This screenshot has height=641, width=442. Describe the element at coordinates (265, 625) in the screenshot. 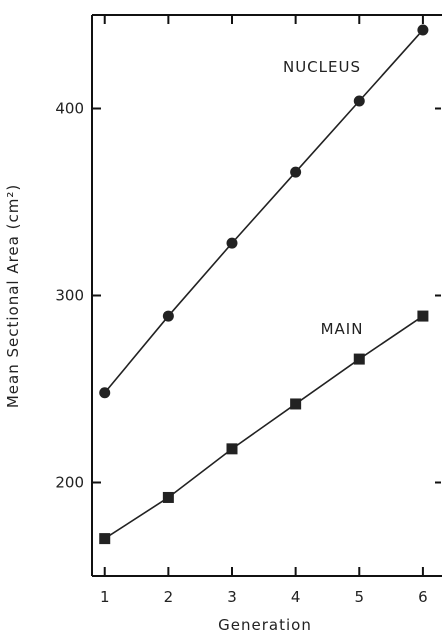

I see `x-axis-title: Generation` at that location.